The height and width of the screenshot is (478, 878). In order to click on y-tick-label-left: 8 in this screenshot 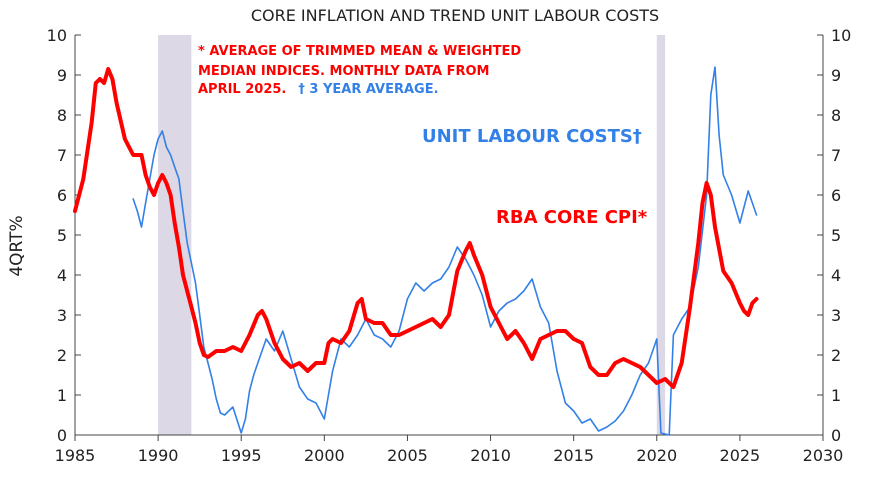, I will do `click(62, 115)`.